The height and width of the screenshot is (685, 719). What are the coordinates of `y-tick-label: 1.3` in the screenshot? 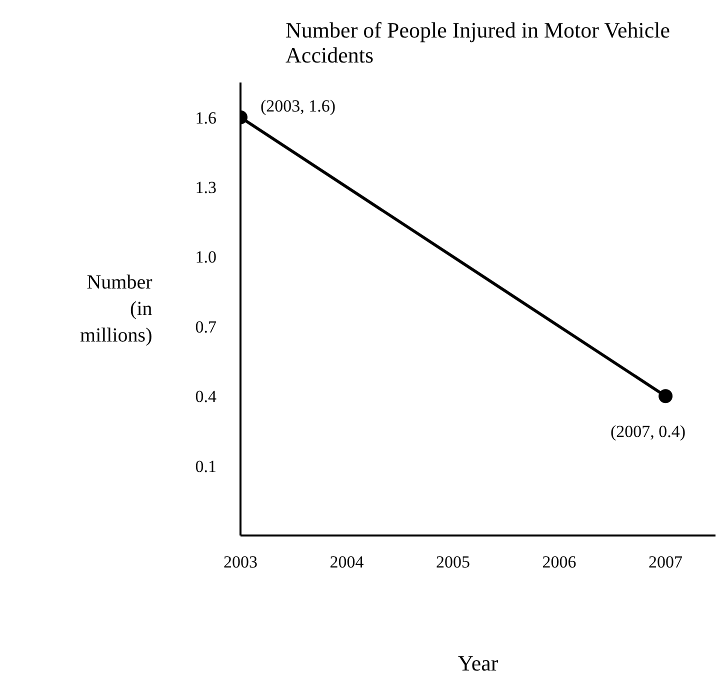 It's located at (205, 188).